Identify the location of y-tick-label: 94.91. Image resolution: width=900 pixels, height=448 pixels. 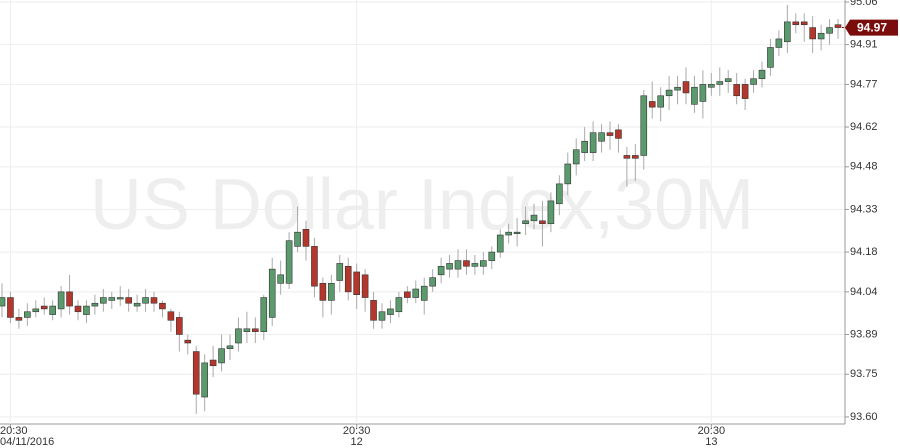
(864, 45).